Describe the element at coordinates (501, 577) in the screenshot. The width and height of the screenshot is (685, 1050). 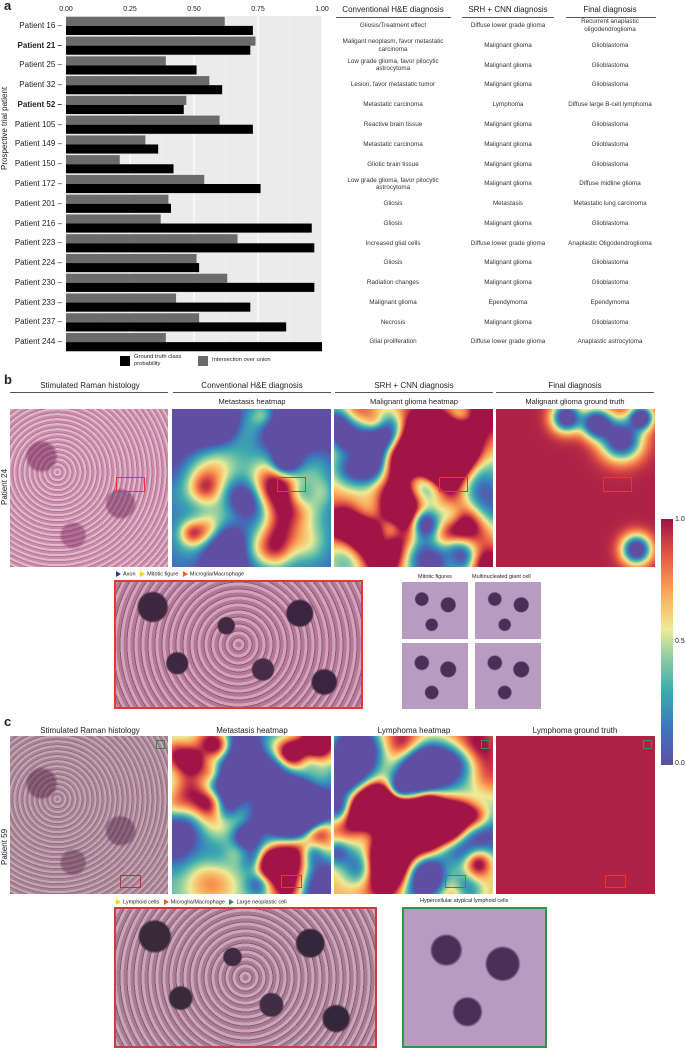
I see `b-small-title-2: Multinucleated giant cell` at that location.